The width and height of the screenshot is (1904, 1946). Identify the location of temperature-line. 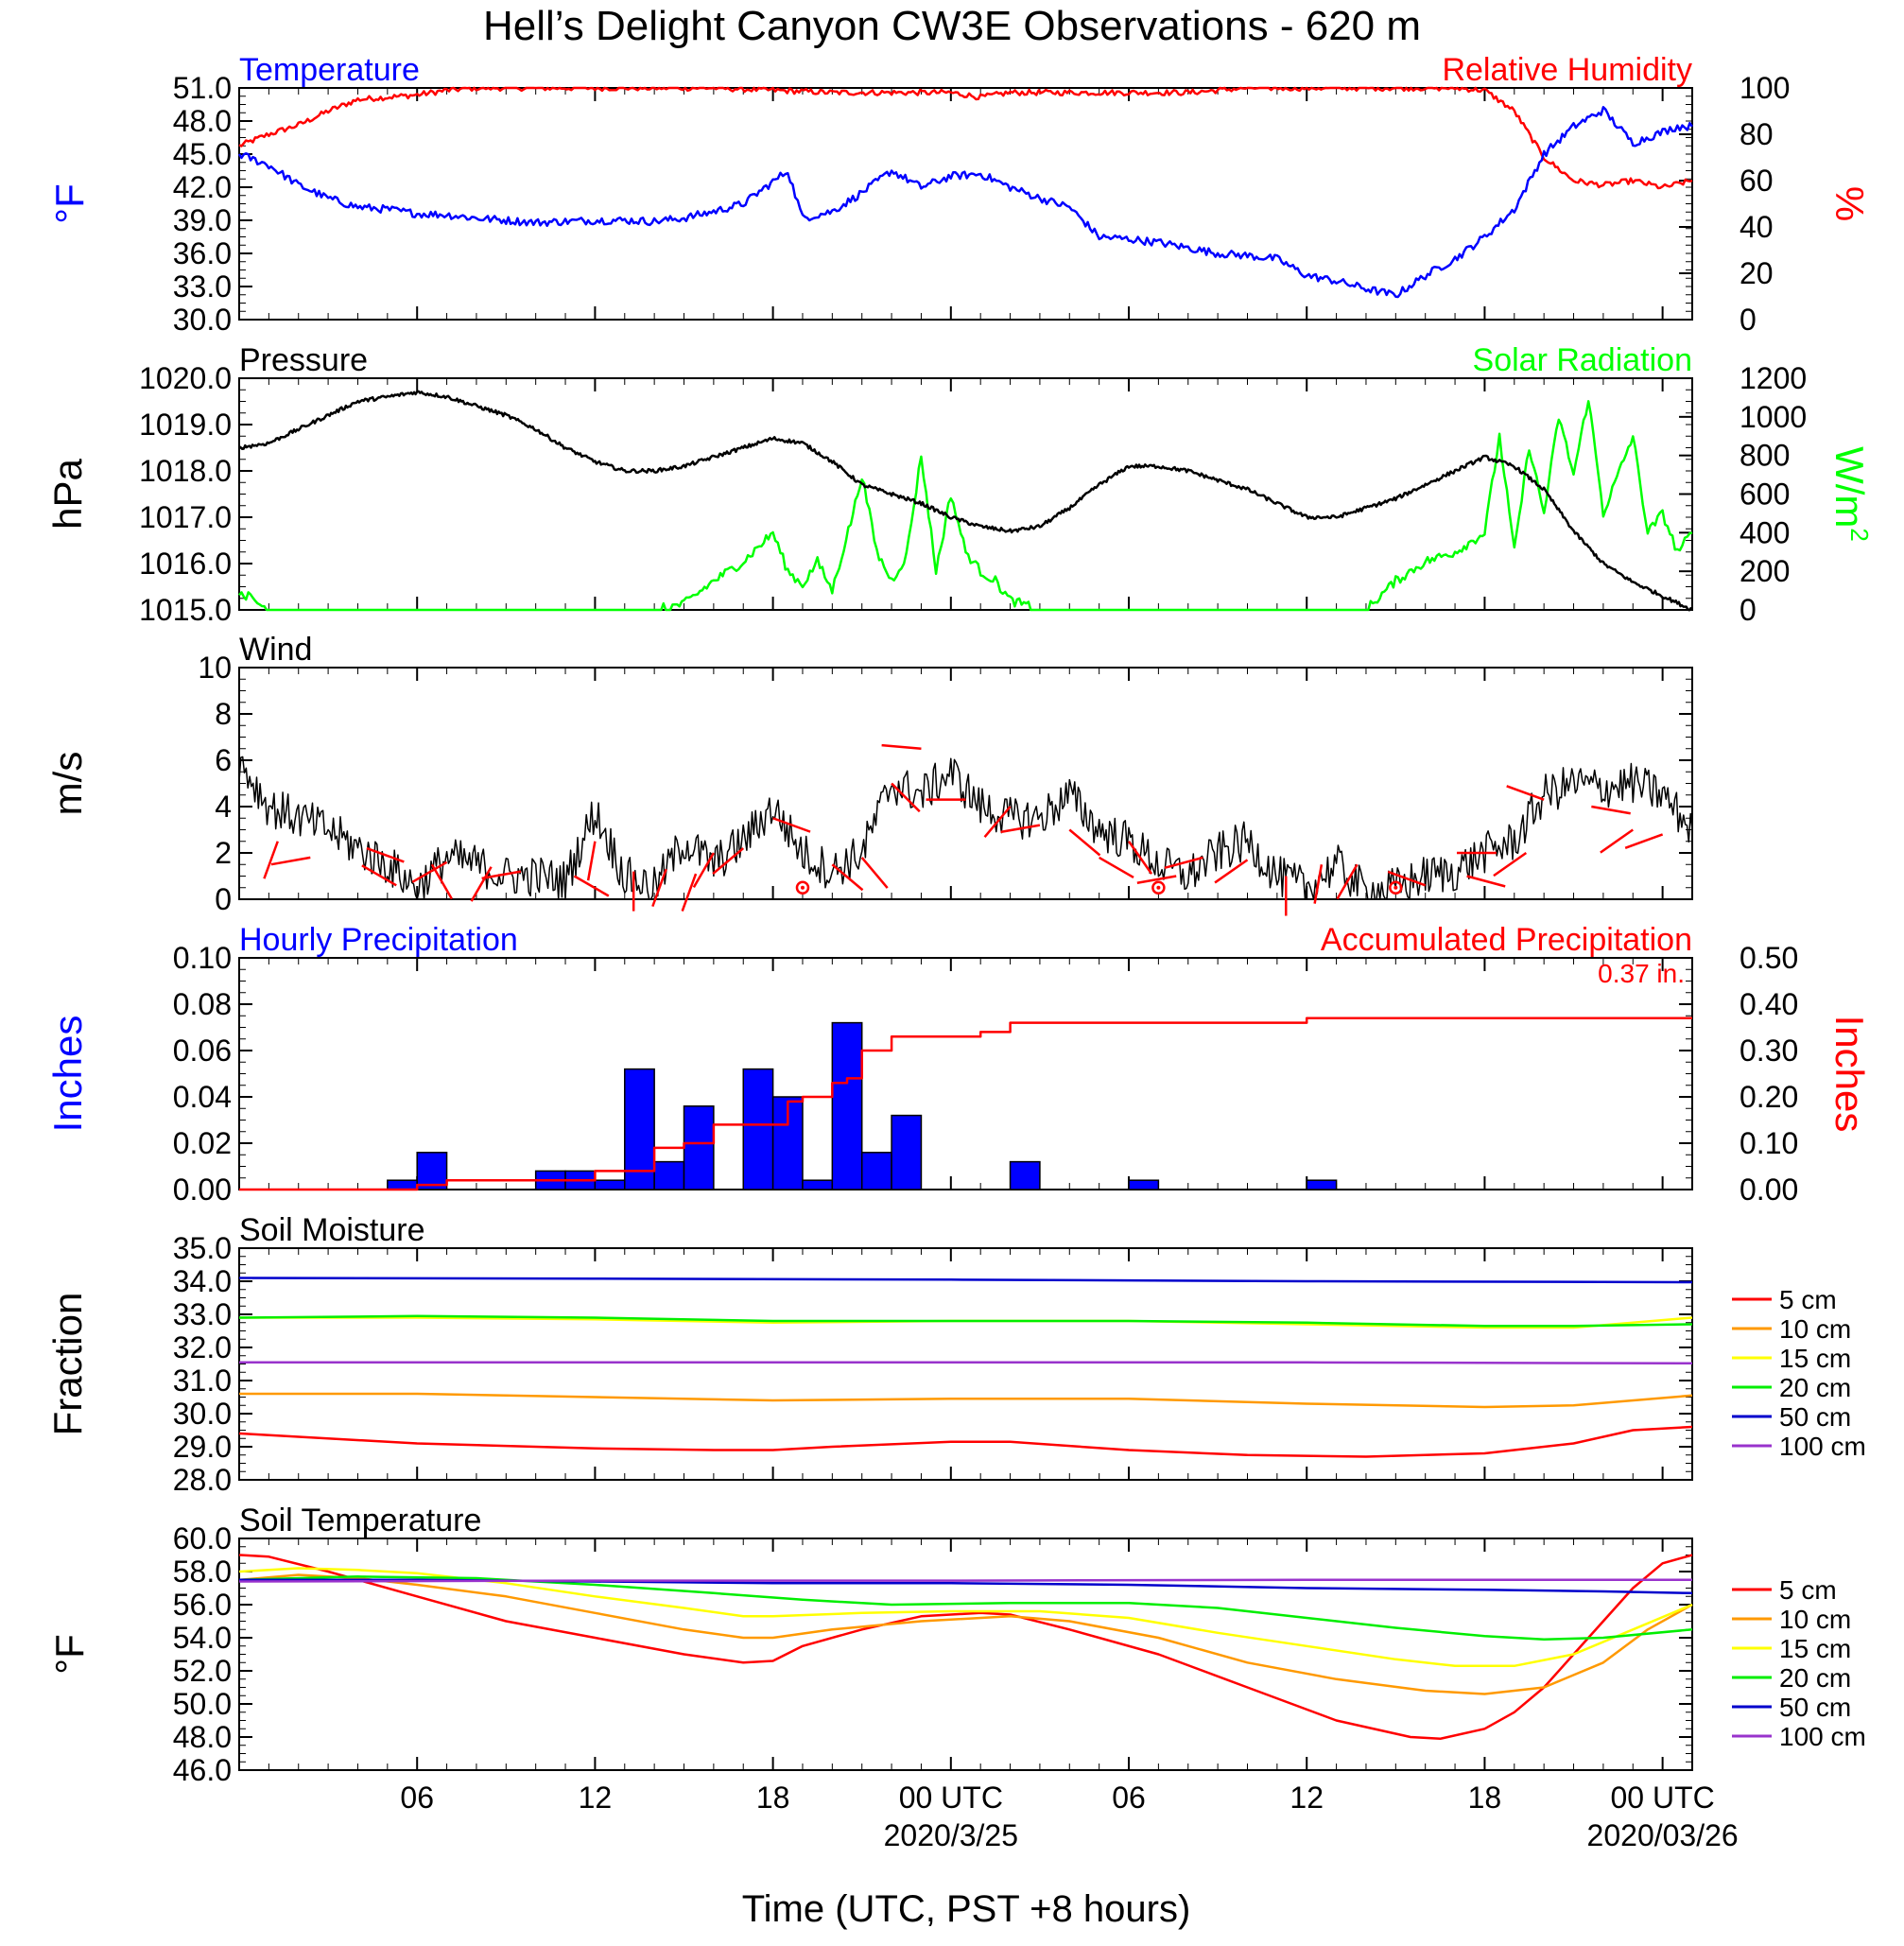
(966, 203).